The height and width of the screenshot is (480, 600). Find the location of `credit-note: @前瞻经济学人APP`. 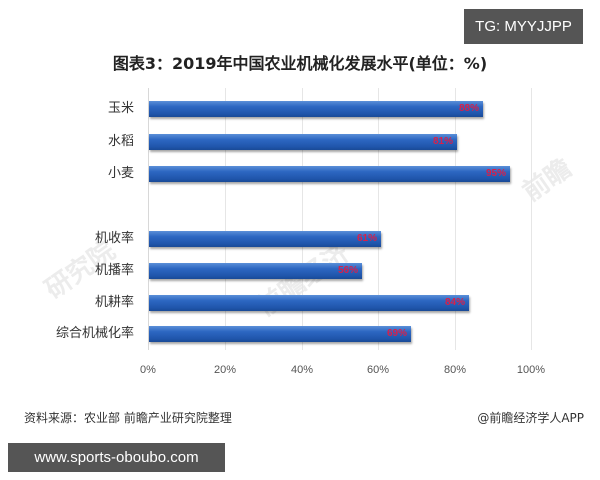

credit-note: @前瞻经济学人APP is located at coordinates (530, 418).